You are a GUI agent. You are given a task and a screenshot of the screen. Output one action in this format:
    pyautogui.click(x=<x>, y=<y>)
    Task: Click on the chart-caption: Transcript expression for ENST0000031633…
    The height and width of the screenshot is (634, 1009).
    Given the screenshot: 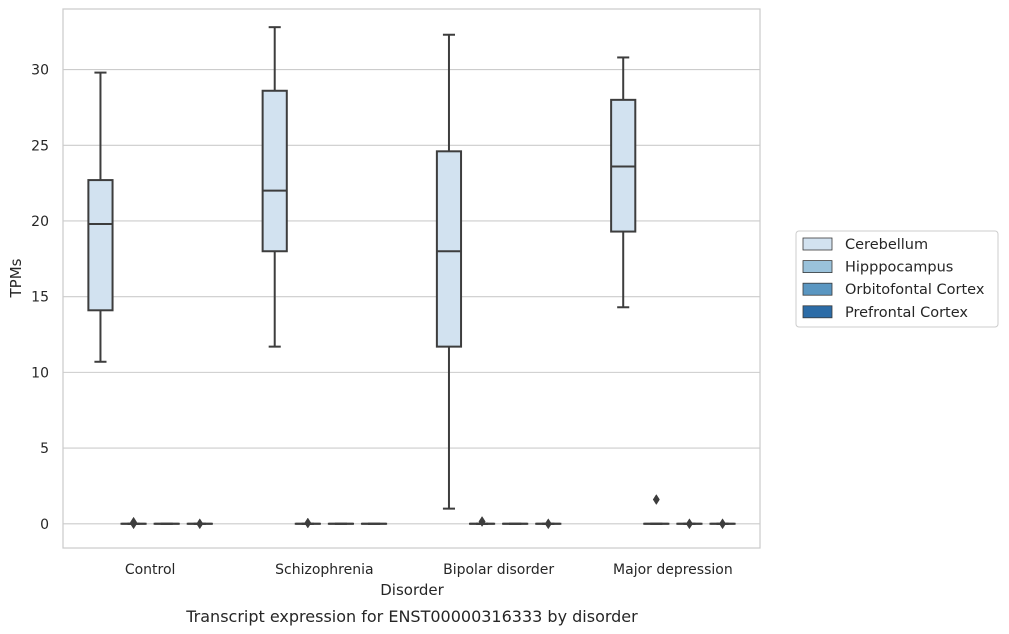 What is the action you would take?
    pyautogui.click(x=411, y=616)
    